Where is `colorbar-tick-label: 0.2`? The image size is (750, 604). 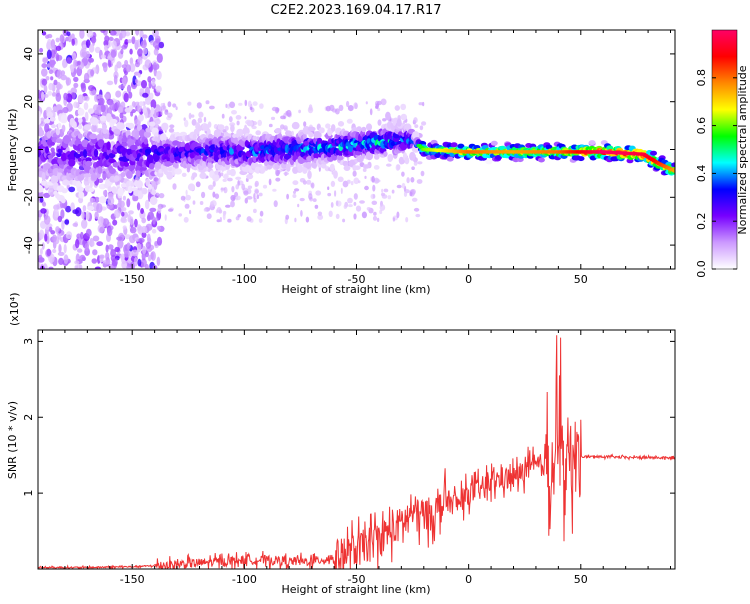 colorbar-tick-label: 0.2 is located at coordinates (701, 221).